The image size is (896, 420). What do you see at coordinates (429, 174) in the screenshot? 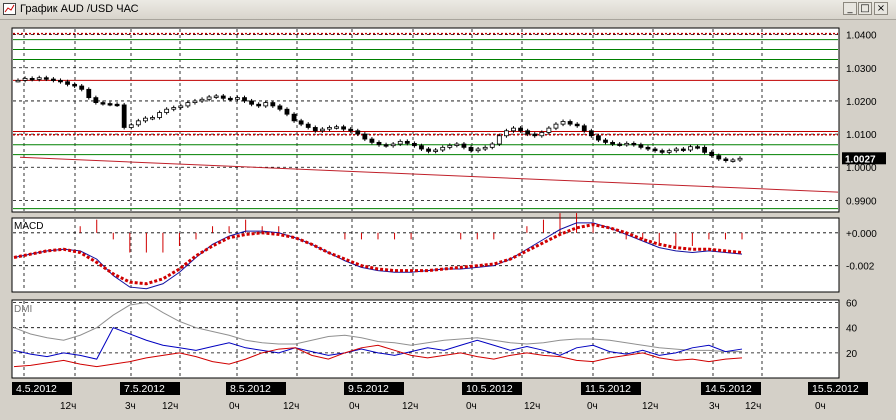
I see `trend-line` at bounding box center [429, 174].